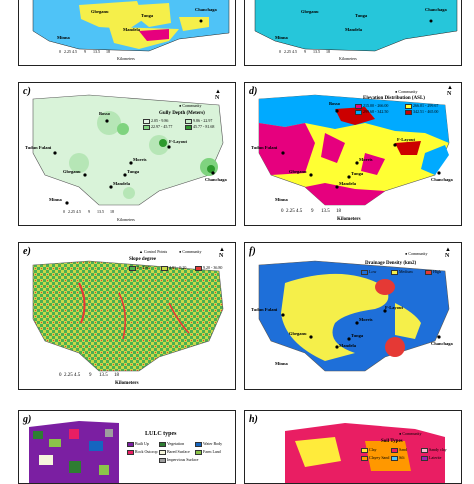 The image size is (474, 484). I want to click on town-morris-d: Morris, so click(366, 159).